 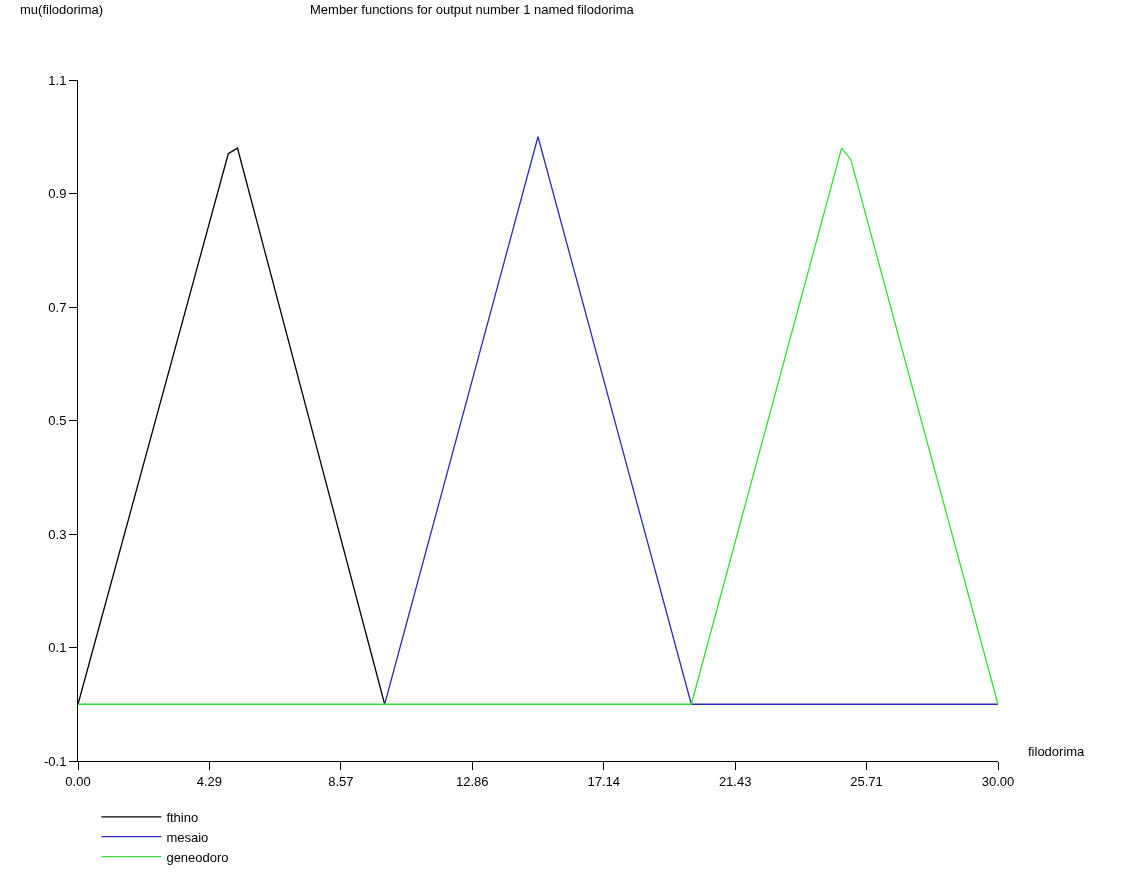 I want to click on x-tick-label: 17.14, so click(x=603, y=781).